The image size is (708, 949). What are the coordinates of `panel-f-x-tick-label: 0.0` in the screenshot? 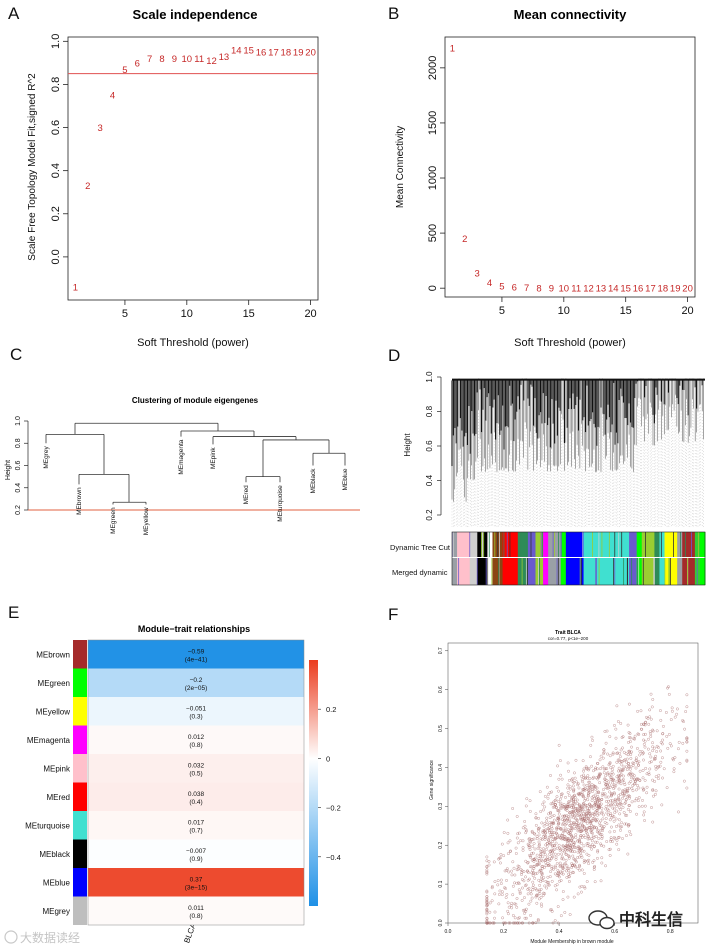 It's located at (448, 932).